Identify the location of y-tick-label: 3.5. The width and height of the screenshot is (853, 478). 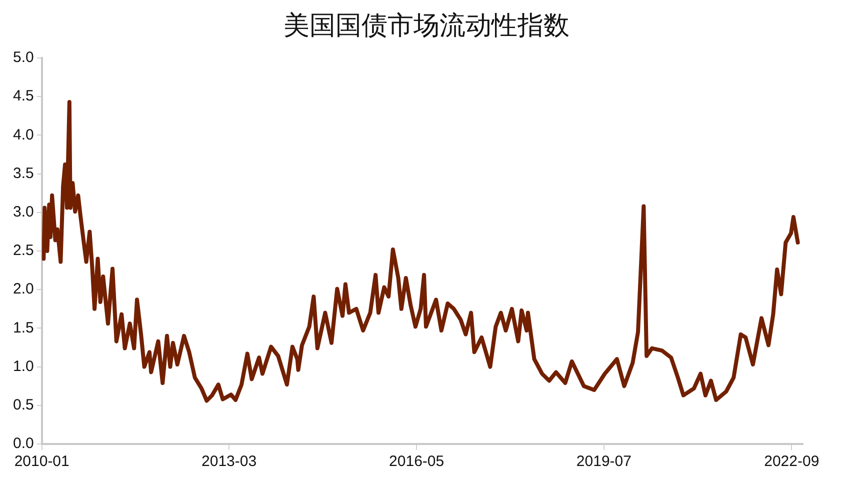
(23, 173).